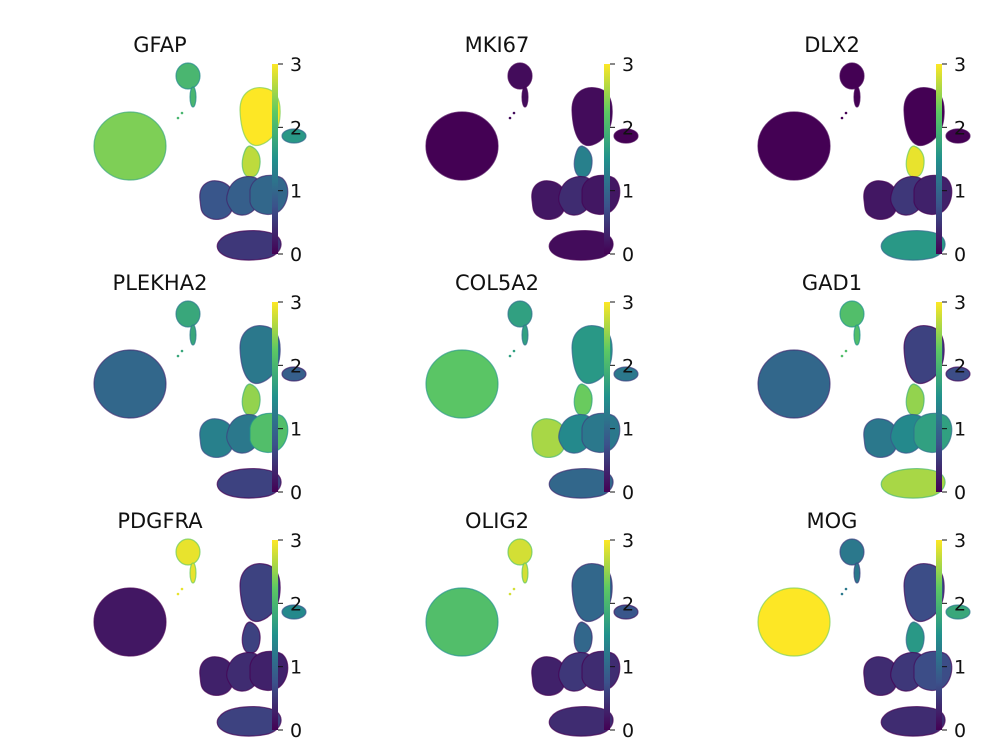  Describe the element at coordinates (159, 45) in the screenshot. I see `panel-title: GFAP` at that location.